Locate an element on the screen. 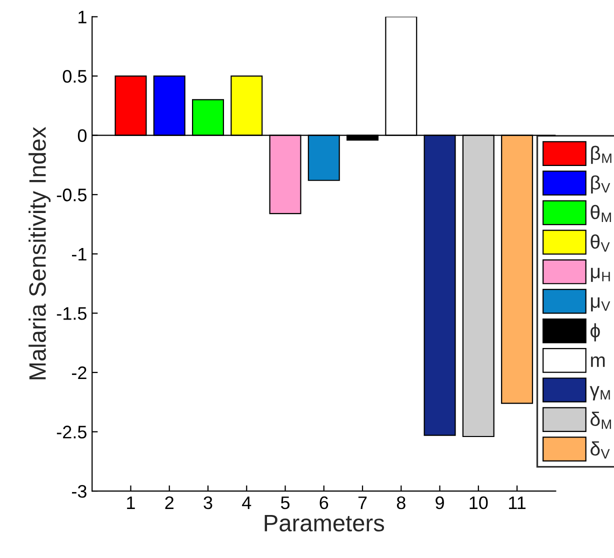 This screenshot has height=558, width=614. legend-label: μ$_{H}$ is located at coordinates (600, 275).